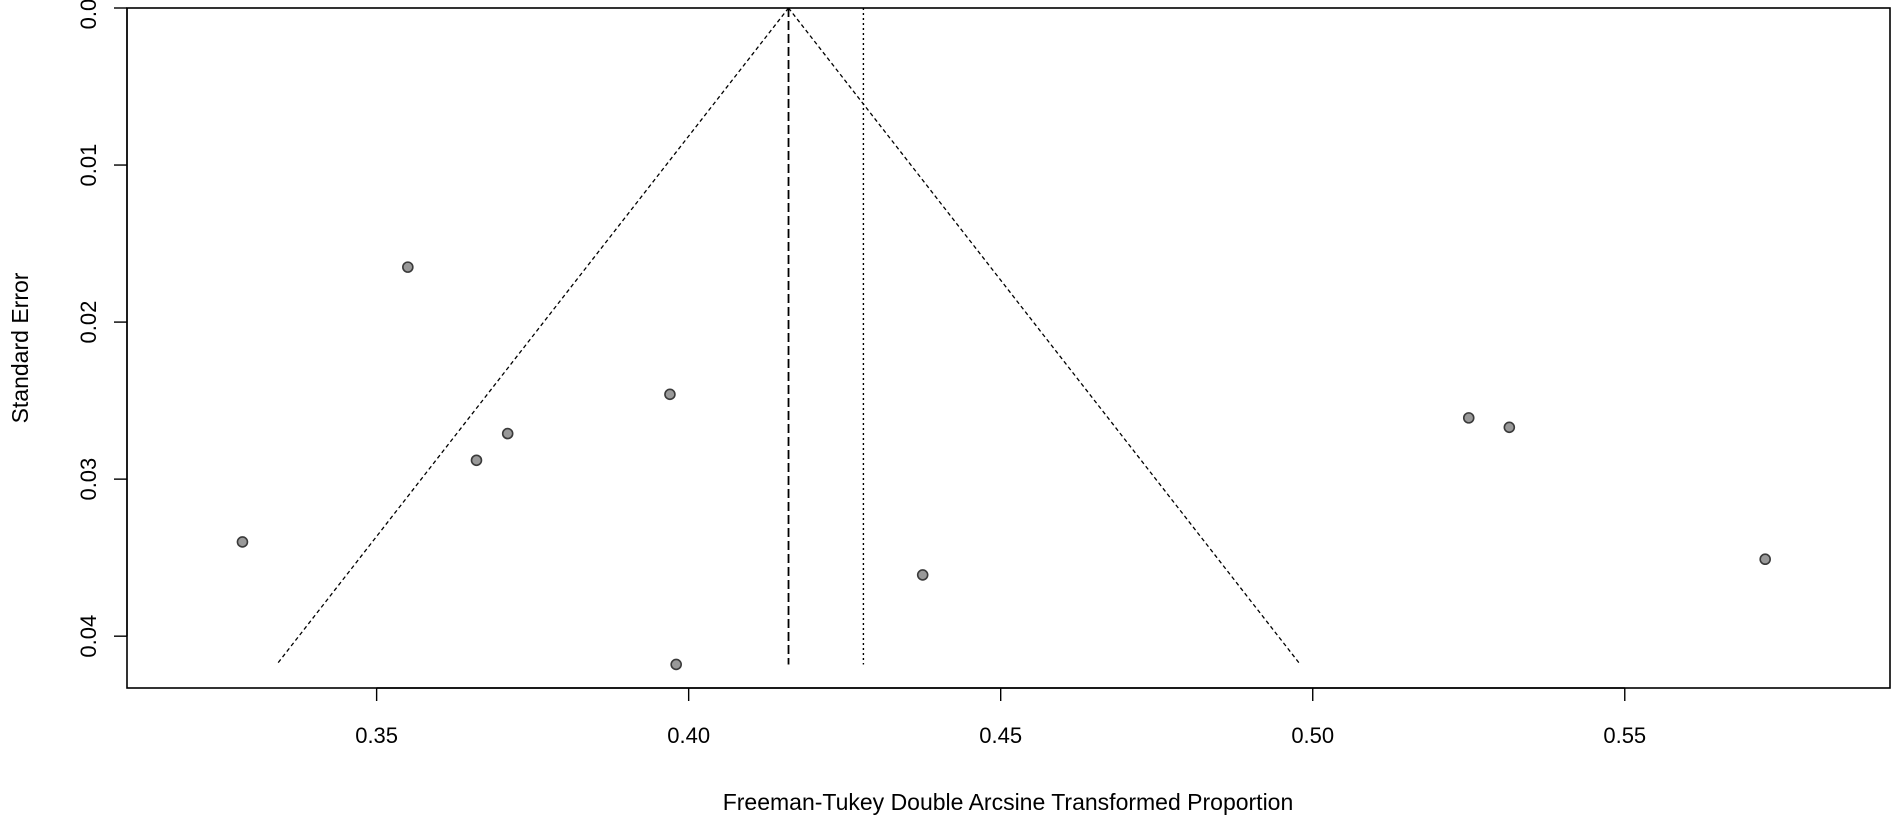 The image size is (1902, 823). I want to click on y-axis: 0.00 0.01 0.02 0.03 0.04, so click(102, 329).